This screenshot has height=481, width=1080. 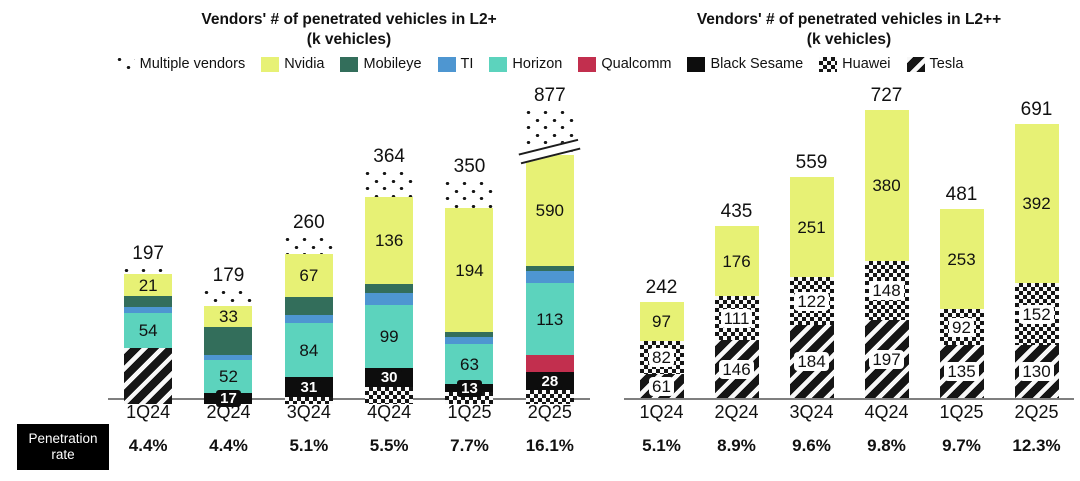 I want to click on bar-segment-nvidia: 136, so click(x=389, y=240).